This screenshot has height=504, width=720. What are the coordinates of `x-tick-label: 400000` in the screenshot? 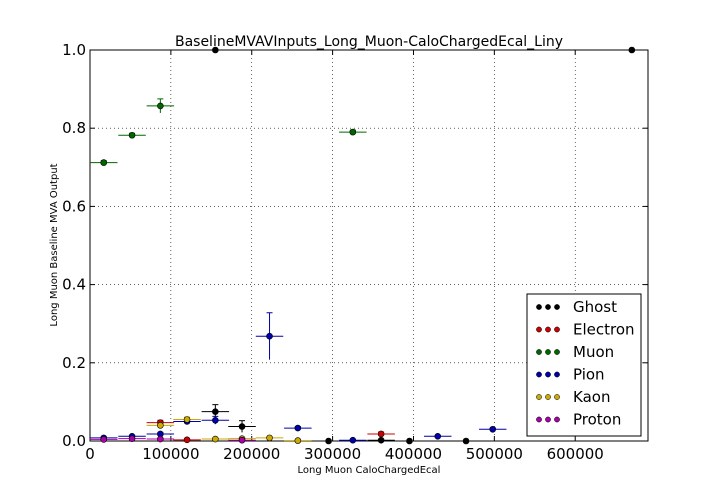 It's located at (413, 454).